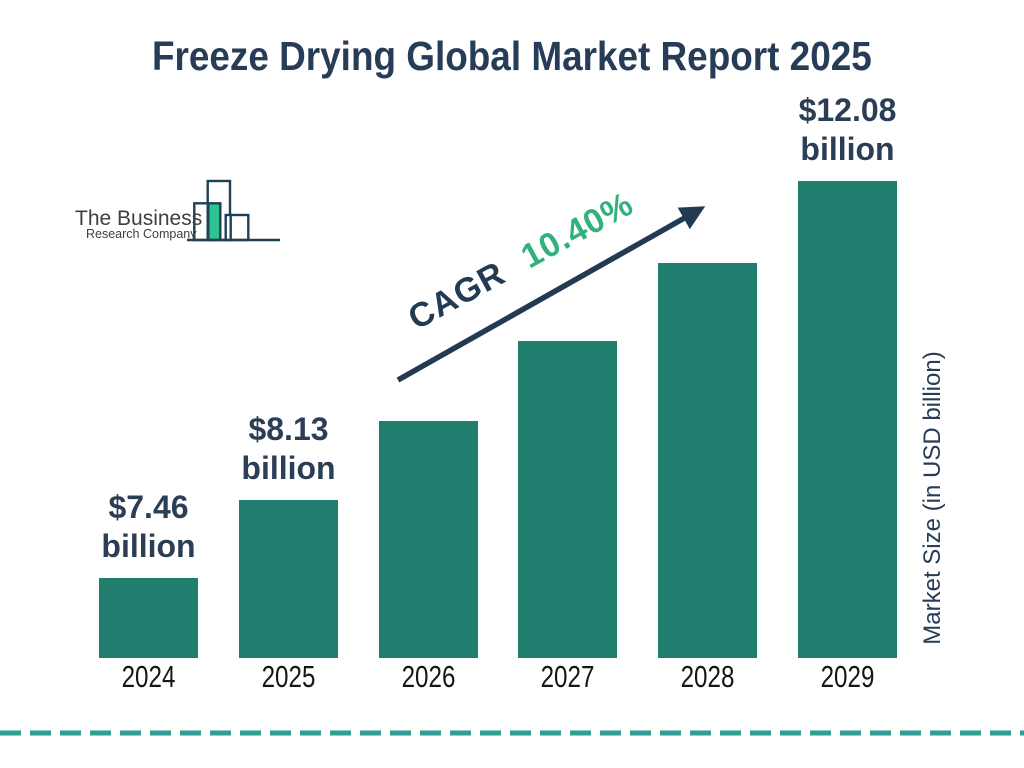 The image size is (1024, 768). Describe the element at coordinates (288, 579) in the screenshot. I see `bar-2025` at that location.